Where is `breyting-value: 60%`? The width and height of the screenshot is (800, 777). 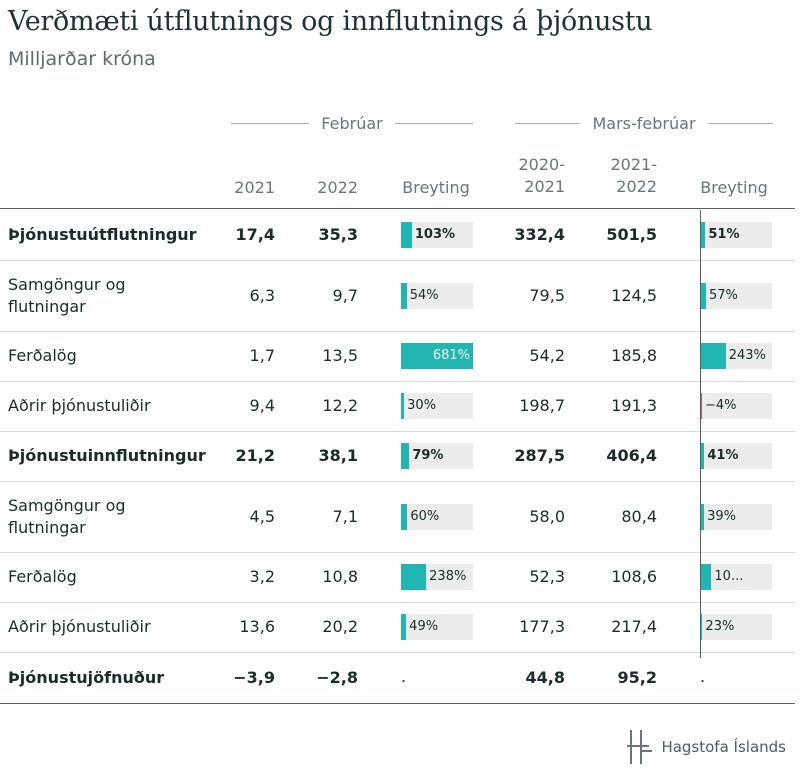 breyting-value: 60% is located at coordinates (425, 516).